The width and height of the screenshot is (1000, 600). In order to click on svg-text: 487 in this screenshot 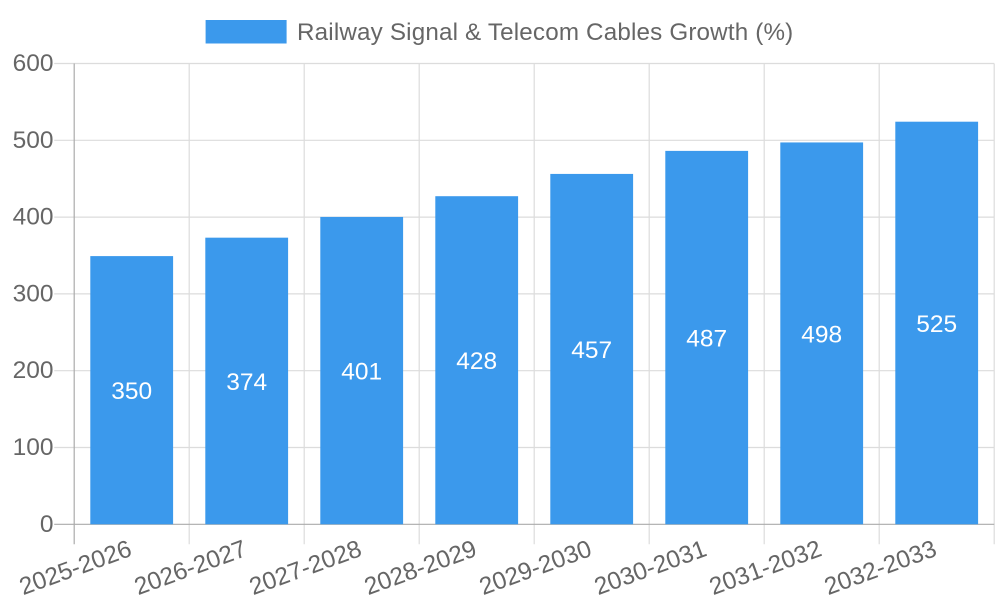, I will do `click(706, 338)`.